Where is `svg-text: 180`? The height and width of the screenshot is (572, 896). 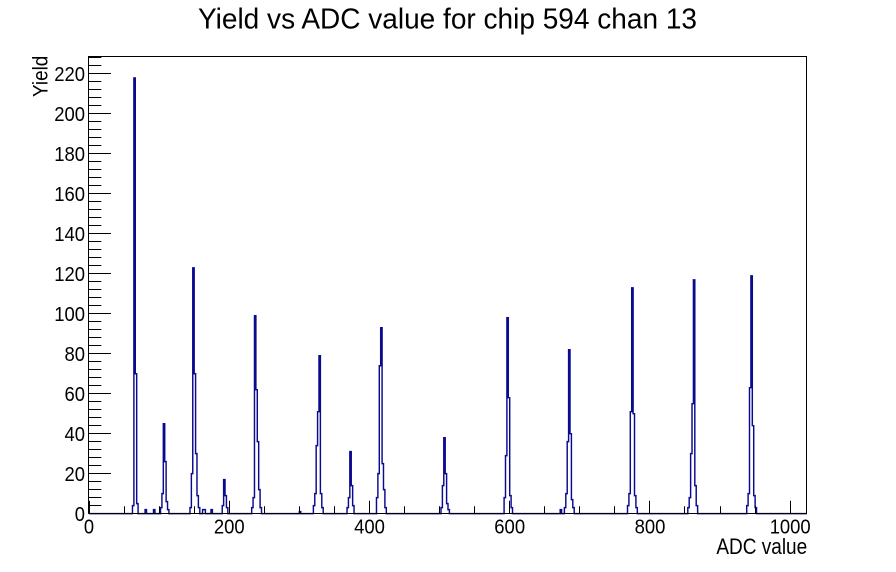 svg-text: 180 is located at coordinates (69, 155).